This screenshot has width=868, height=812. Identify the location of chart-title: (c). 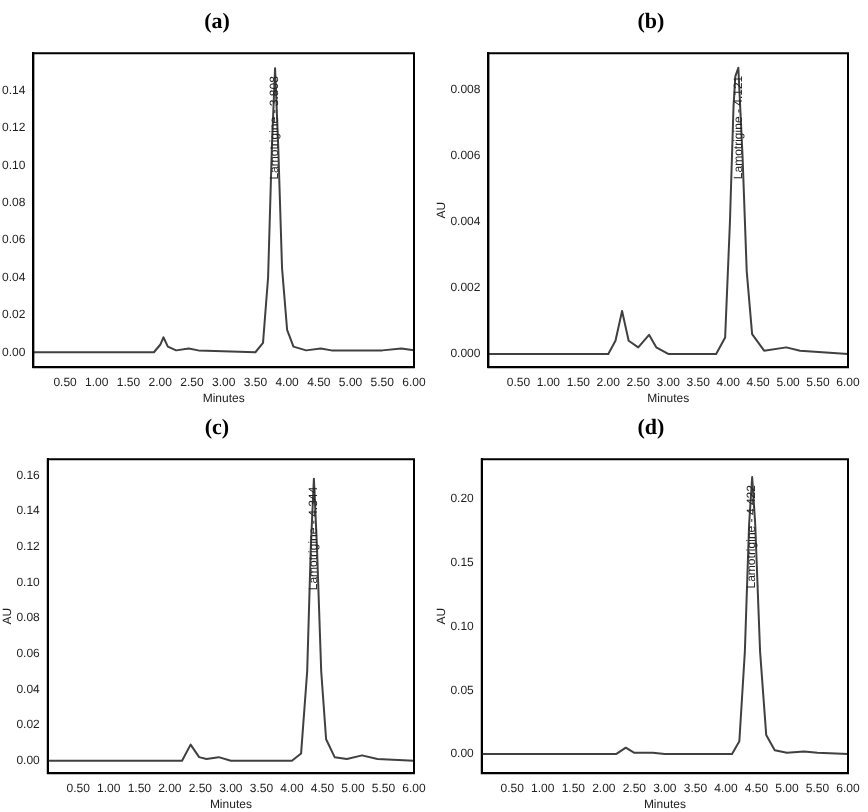
(217, 429).